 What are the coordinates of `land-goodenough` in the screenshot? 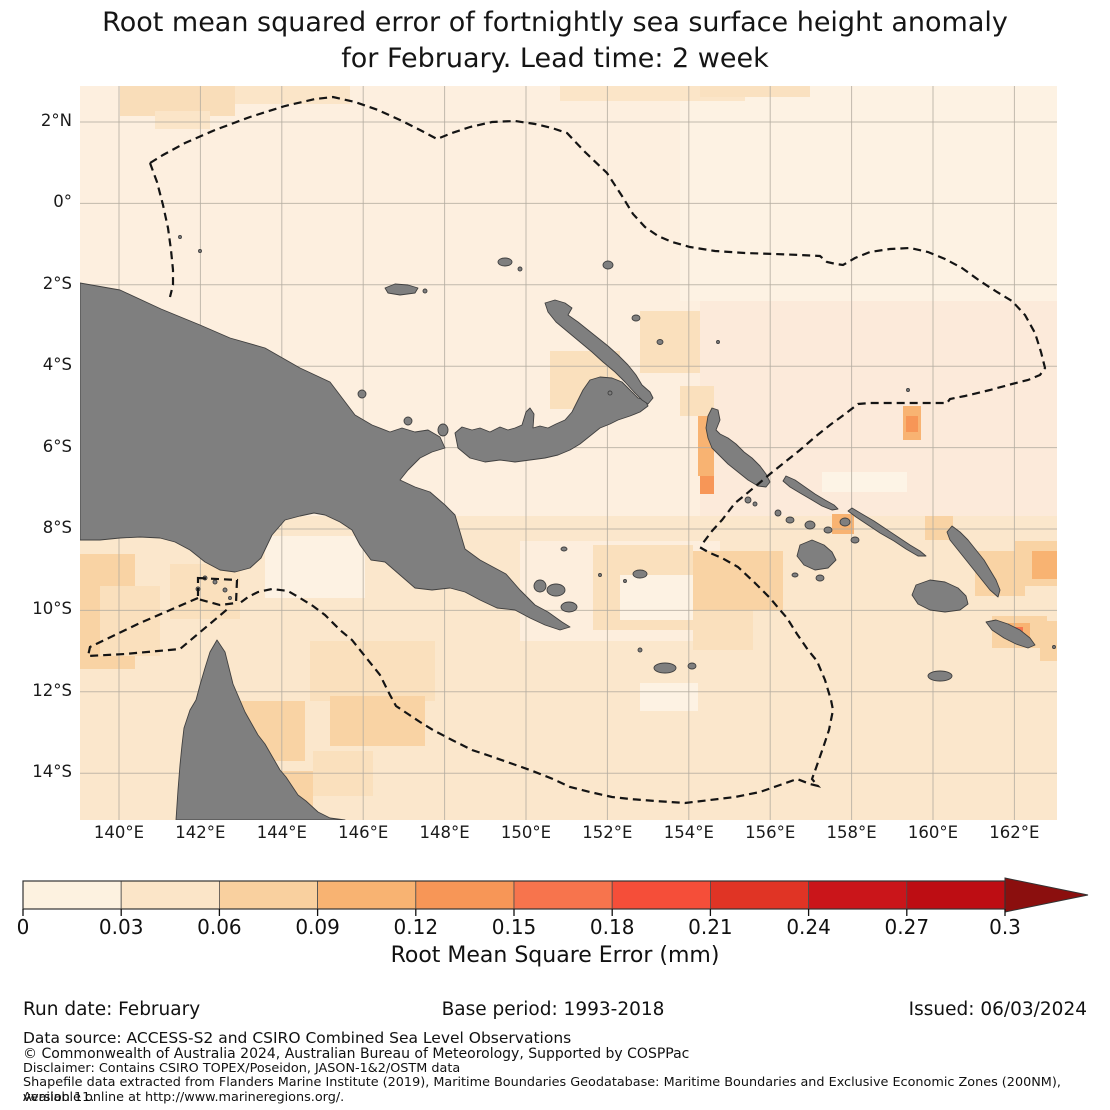 It's located at (540, 586).